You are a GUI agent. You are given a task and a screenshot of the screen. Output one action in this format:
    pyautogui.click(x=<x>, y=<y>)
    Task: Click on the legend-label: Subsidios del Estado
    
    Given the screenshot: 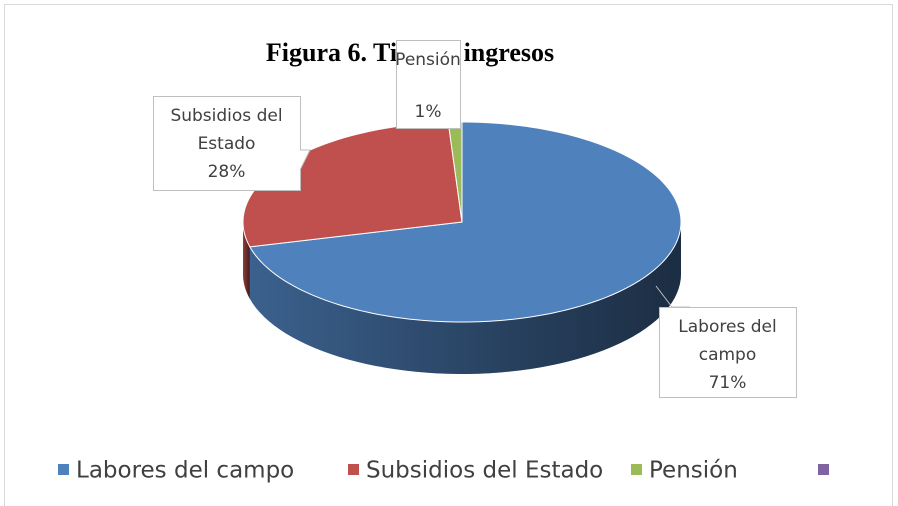 What is the action you would take?
    pyautogui.click(x=484, y=471)
    